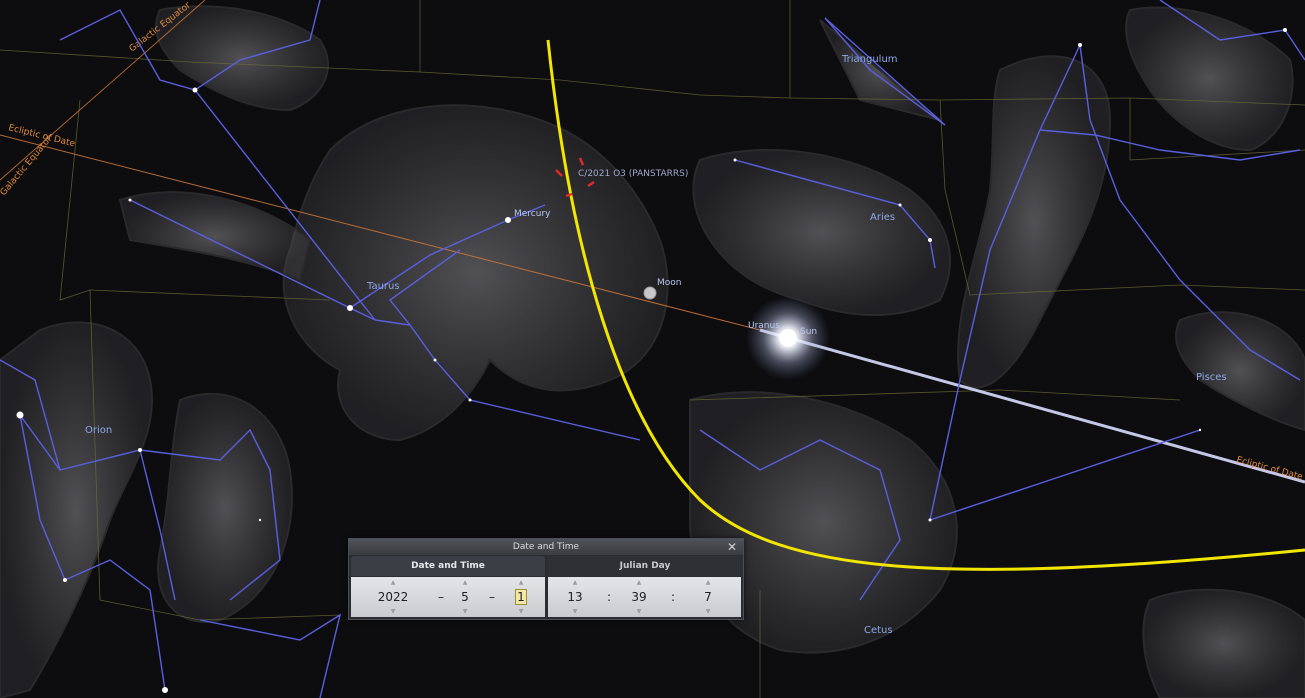 The width and height of the screenshot is (1305, 698). I want to click on day-value: 1, so click(521, 597).